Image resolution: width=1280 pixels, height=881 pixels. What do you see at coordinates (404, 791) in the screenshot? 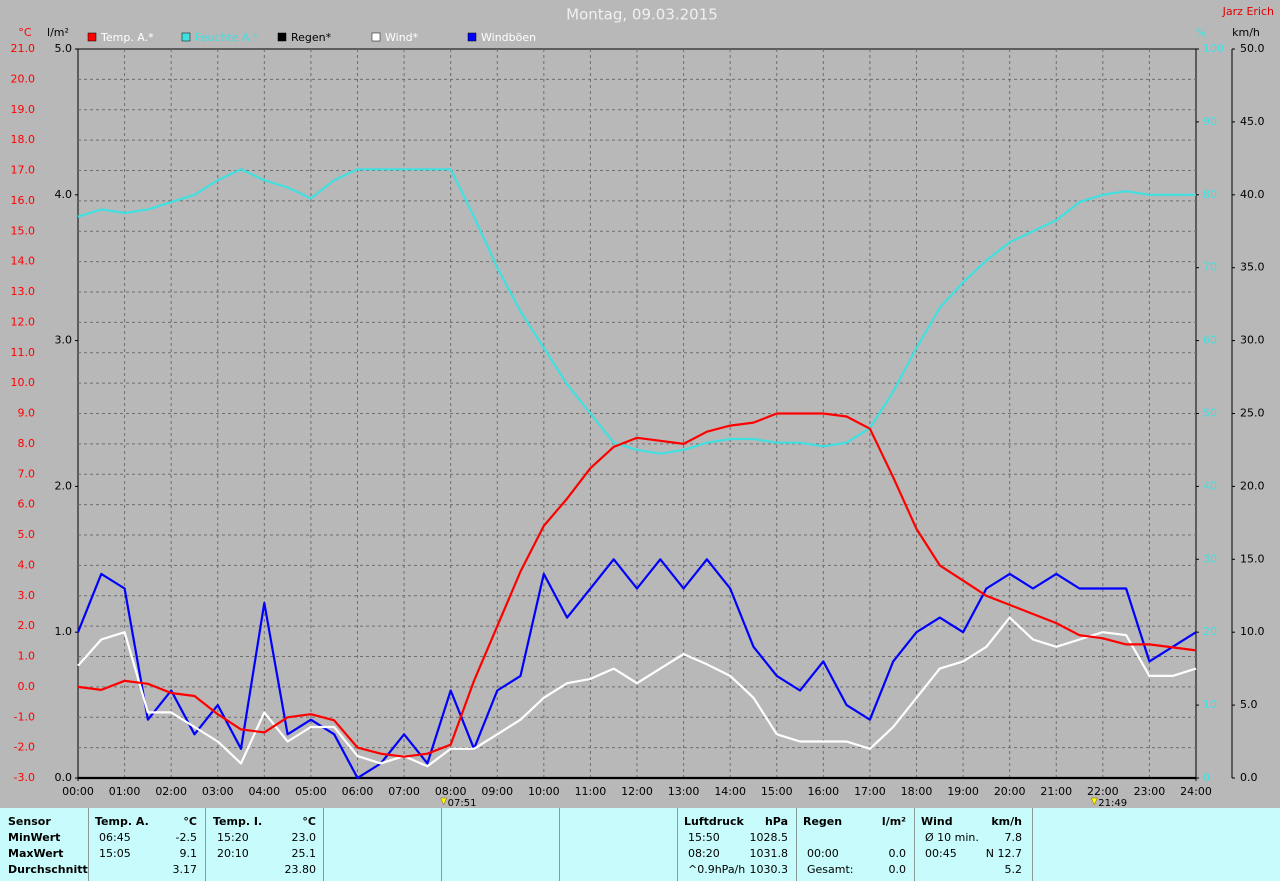
I see `x-tick-label: 07:00` at bounding box center [404, 791].